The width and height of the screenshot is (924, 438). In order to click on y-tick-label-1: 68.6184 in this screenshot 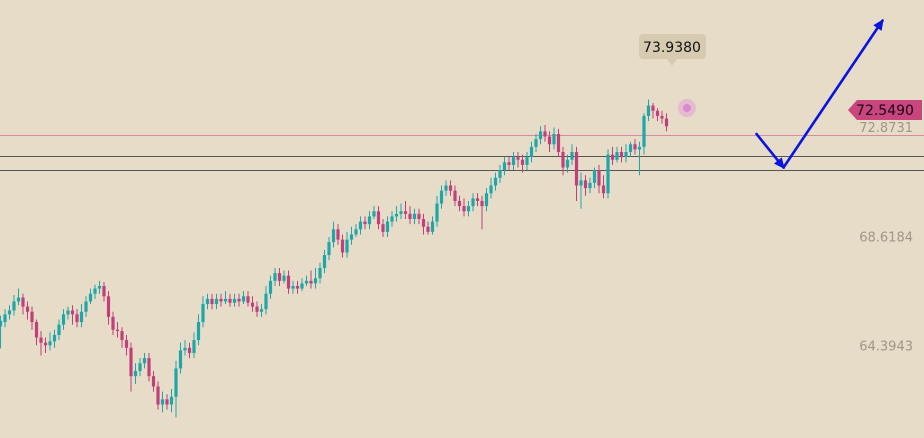, I will do `click(886, 238)`.